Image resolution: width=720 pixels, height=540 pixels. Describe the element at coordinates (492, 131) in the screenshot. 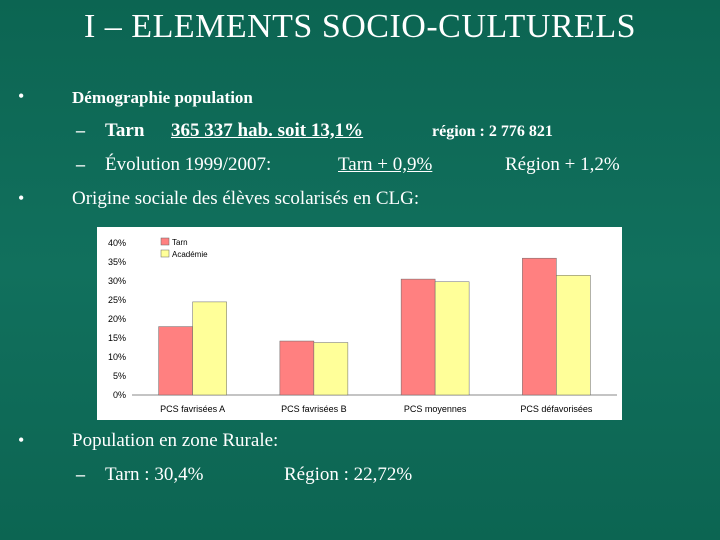

I see `sub-population-region: région : 2 776 821` at that location.